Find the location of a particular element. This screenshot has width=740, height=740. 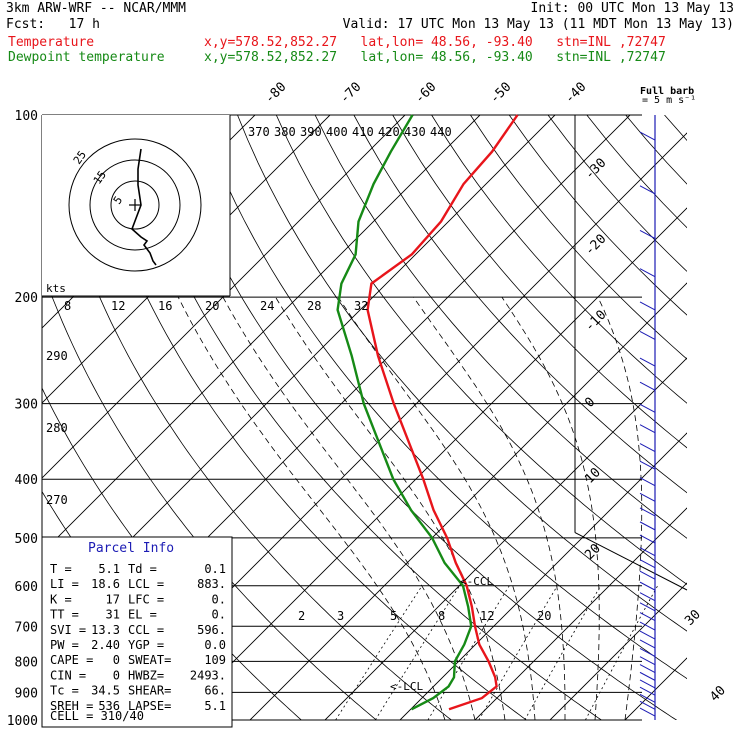

parcel-info-key: LAPSE= is located at coordinates (149, 706).